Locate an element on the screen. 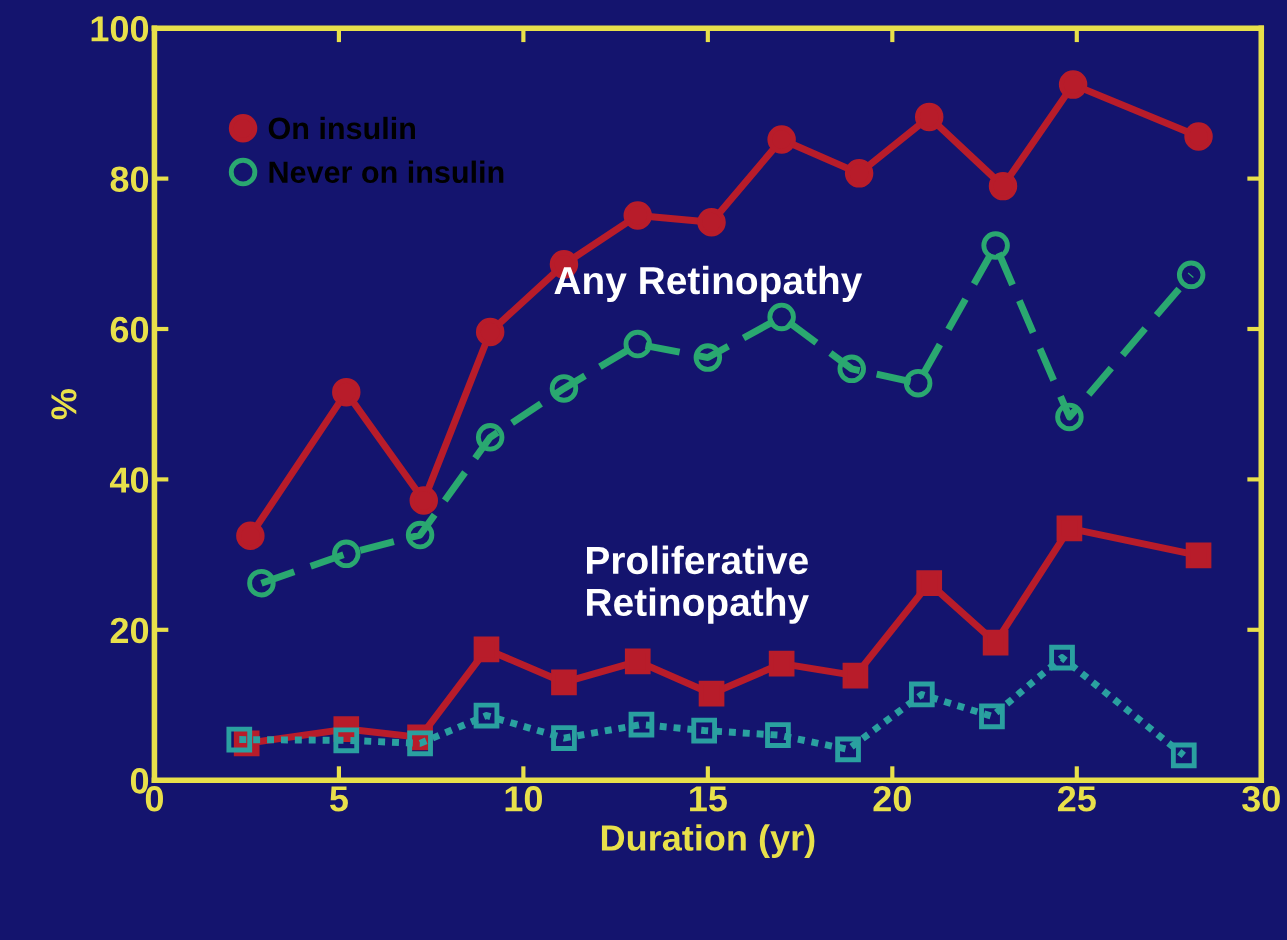  annotation: Proliferative Retinopathy is located at coordinates (697, 584).